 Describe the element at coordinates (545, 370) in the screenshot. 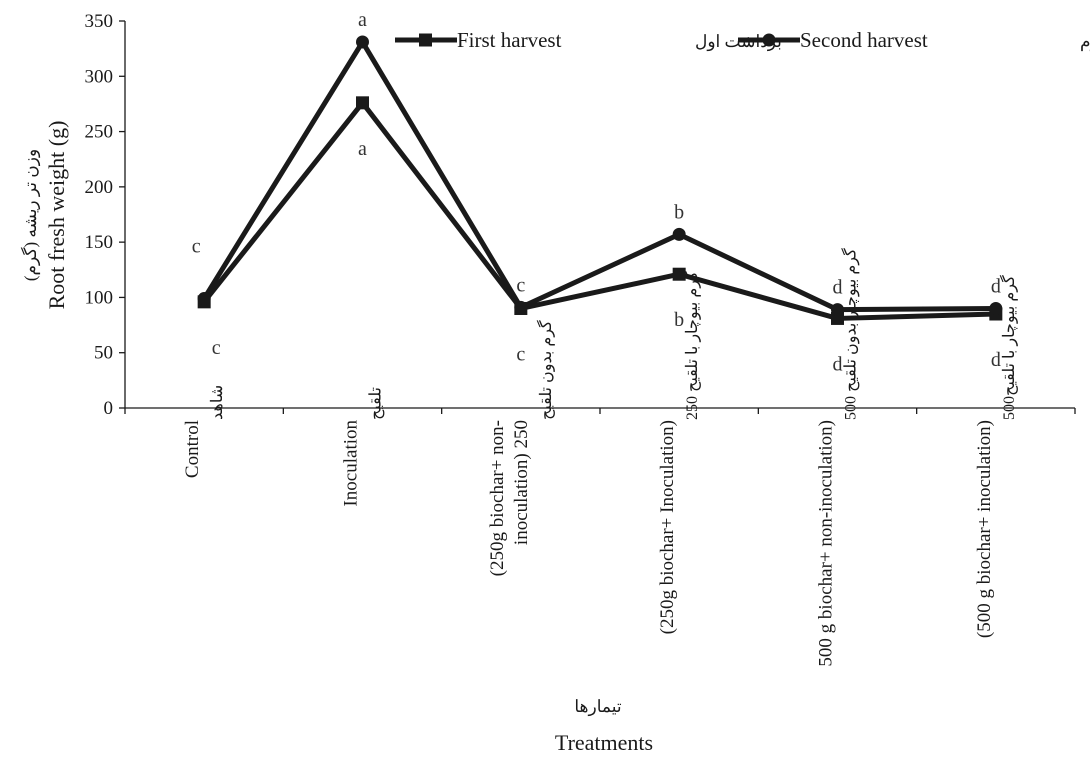

I see `category-label-fa: گرم بدون تلقیح` at that location.